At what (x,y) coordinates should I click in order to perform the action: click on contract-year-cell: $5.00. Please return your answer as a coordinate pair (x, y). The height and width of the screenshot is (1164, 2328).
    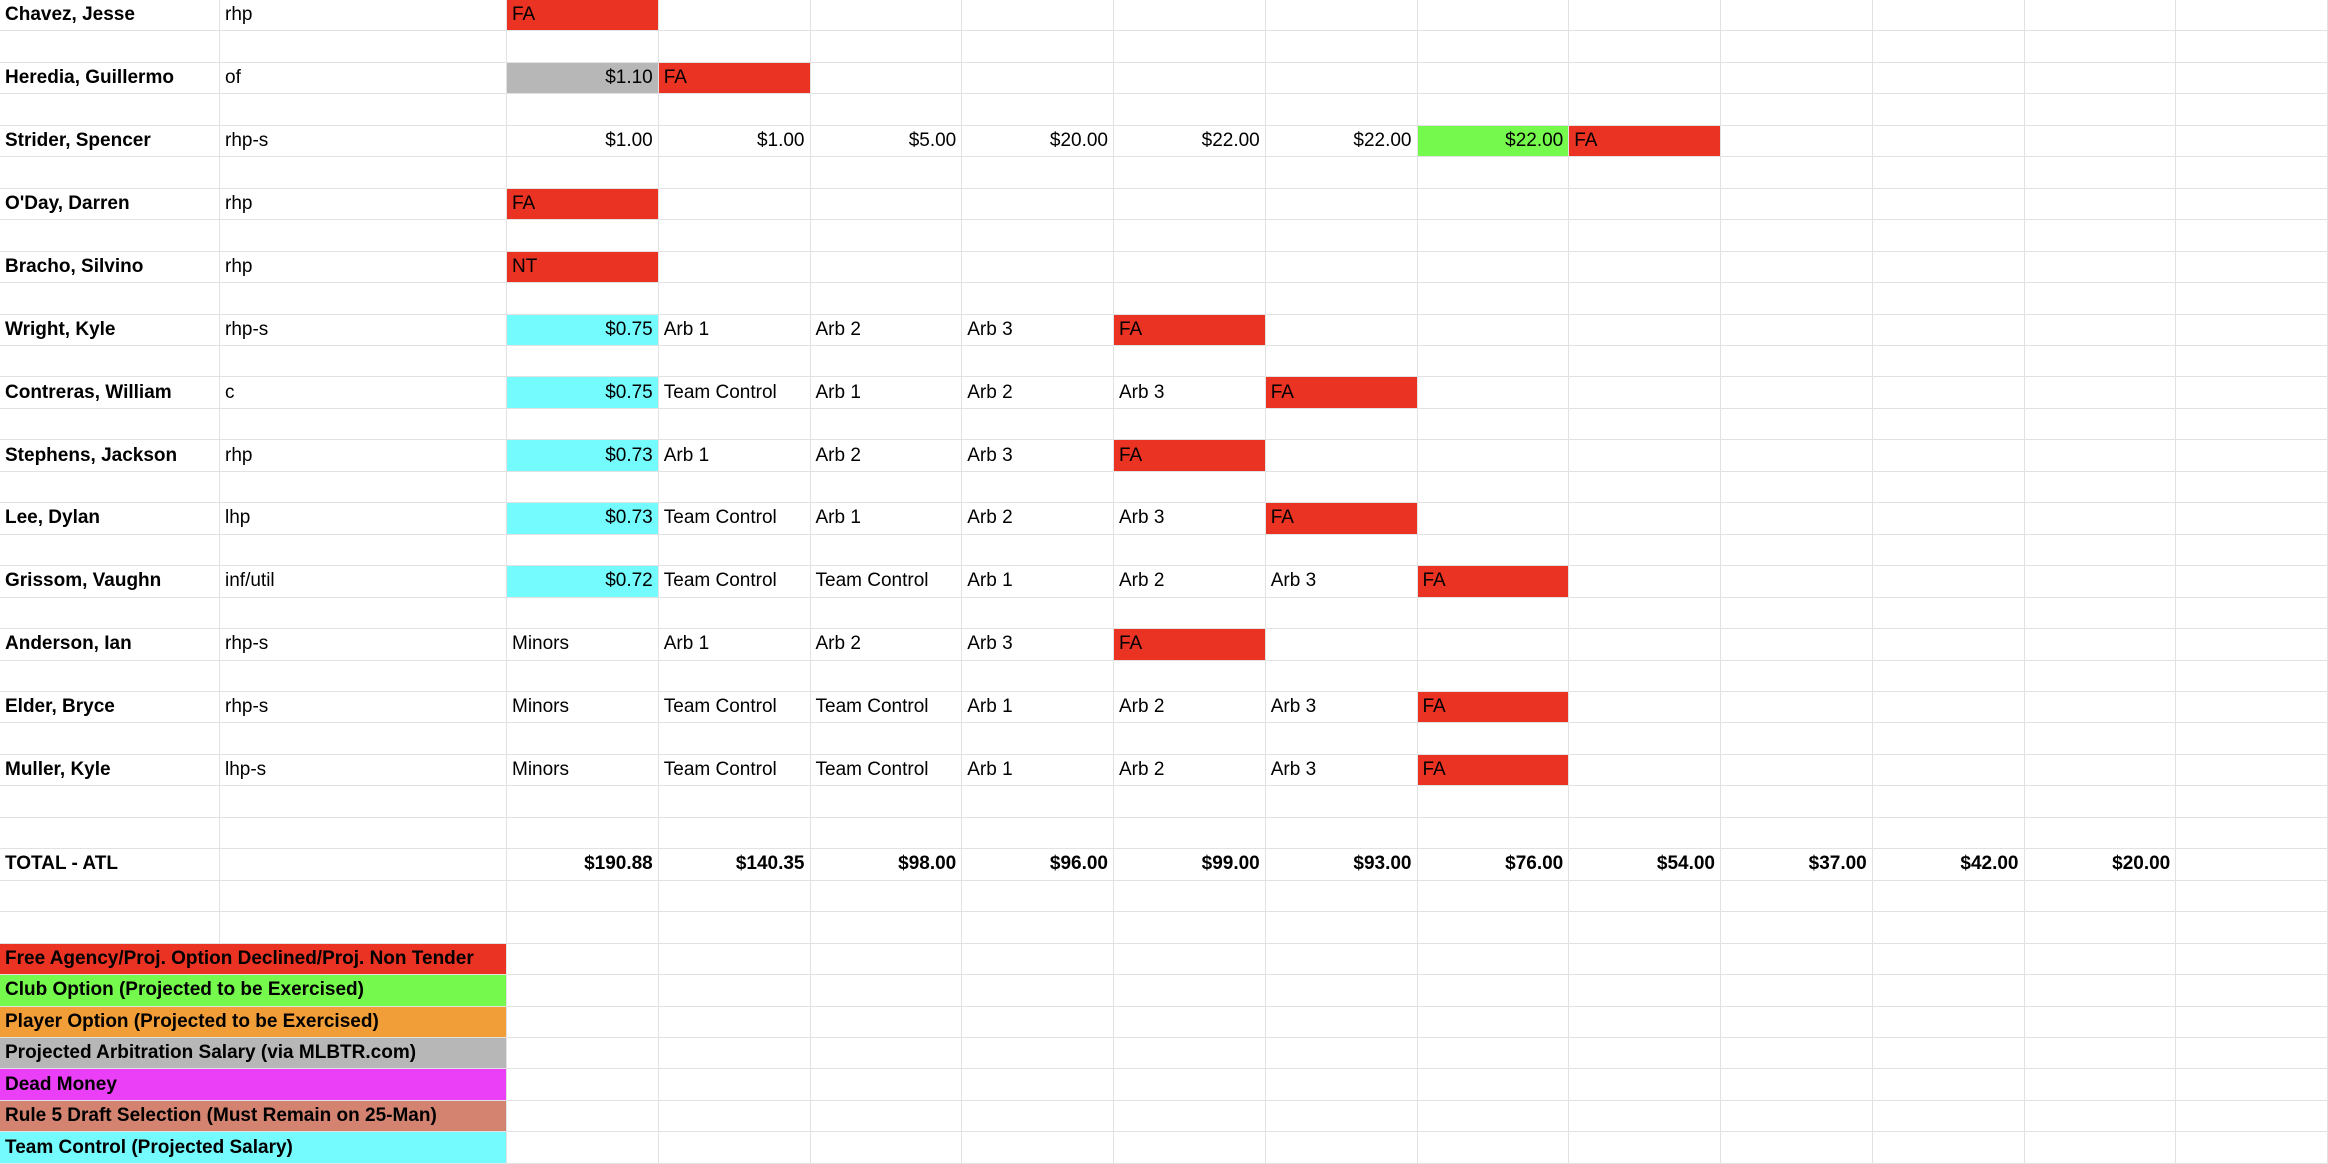
    Looking at the image, I should click on (886, 141).